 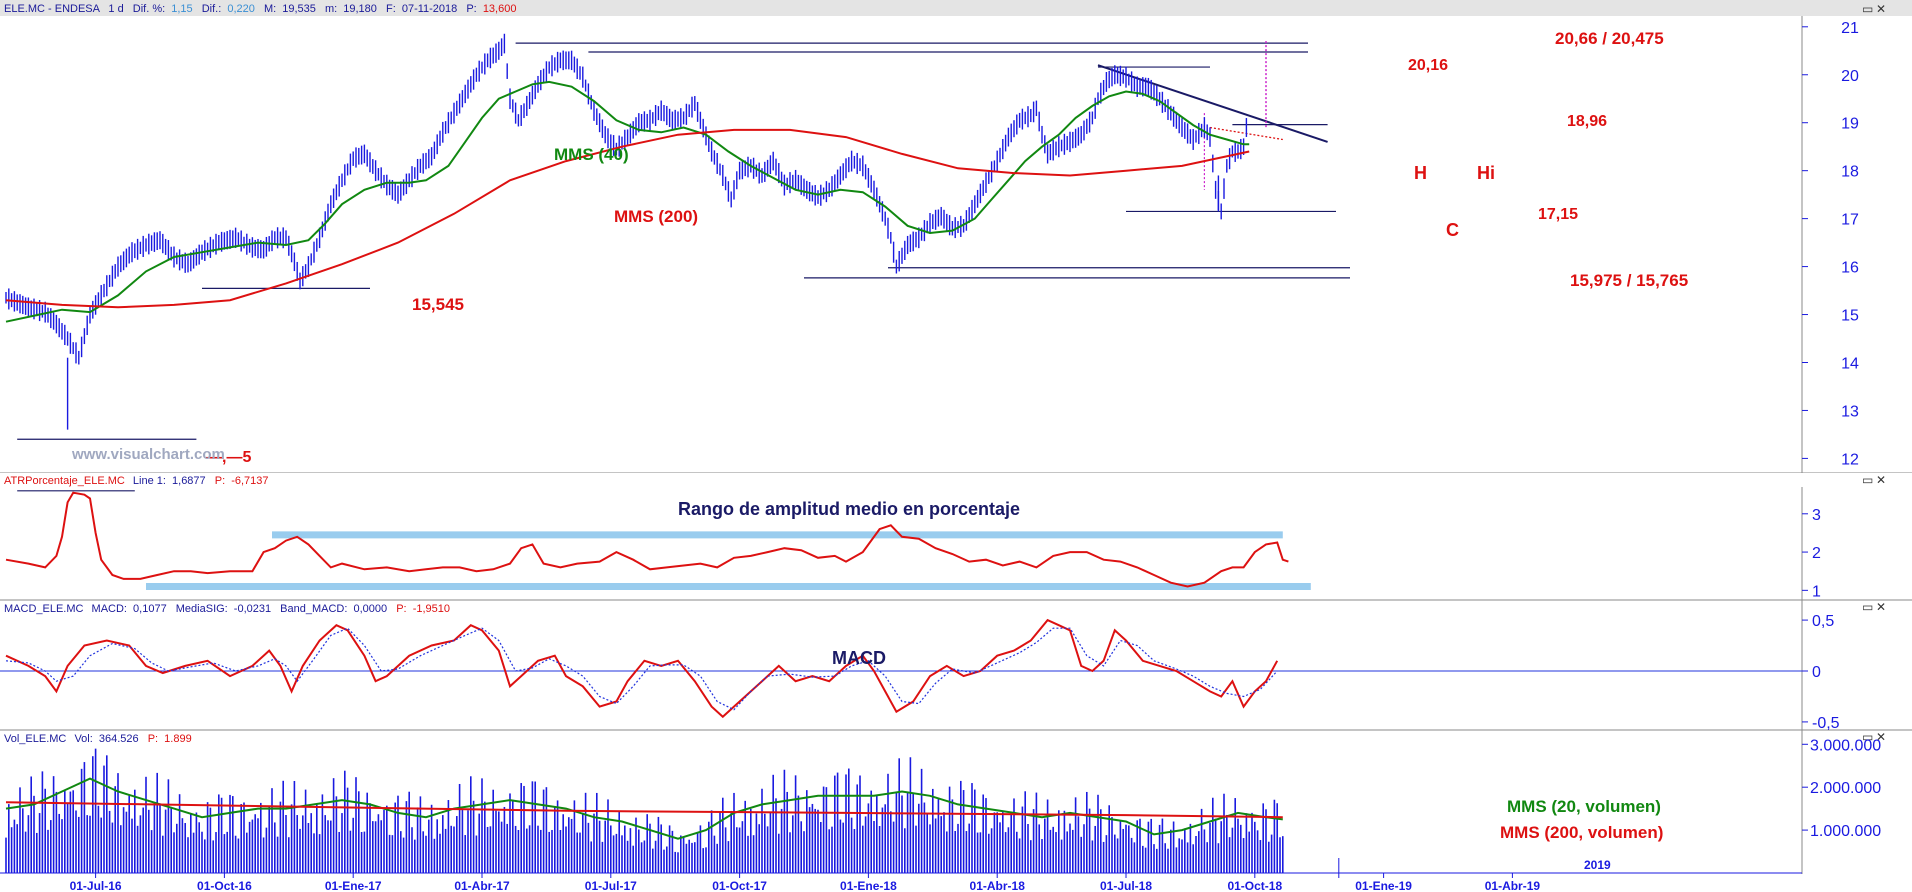 I want to click on y-tick-label: 2.000.000, so click(x=1845, y=788).